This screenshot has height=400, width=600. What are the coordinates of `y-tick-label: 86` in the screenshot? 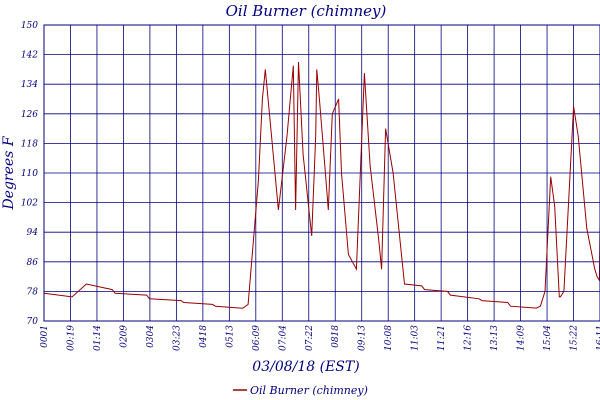 It's located at (33, 263).